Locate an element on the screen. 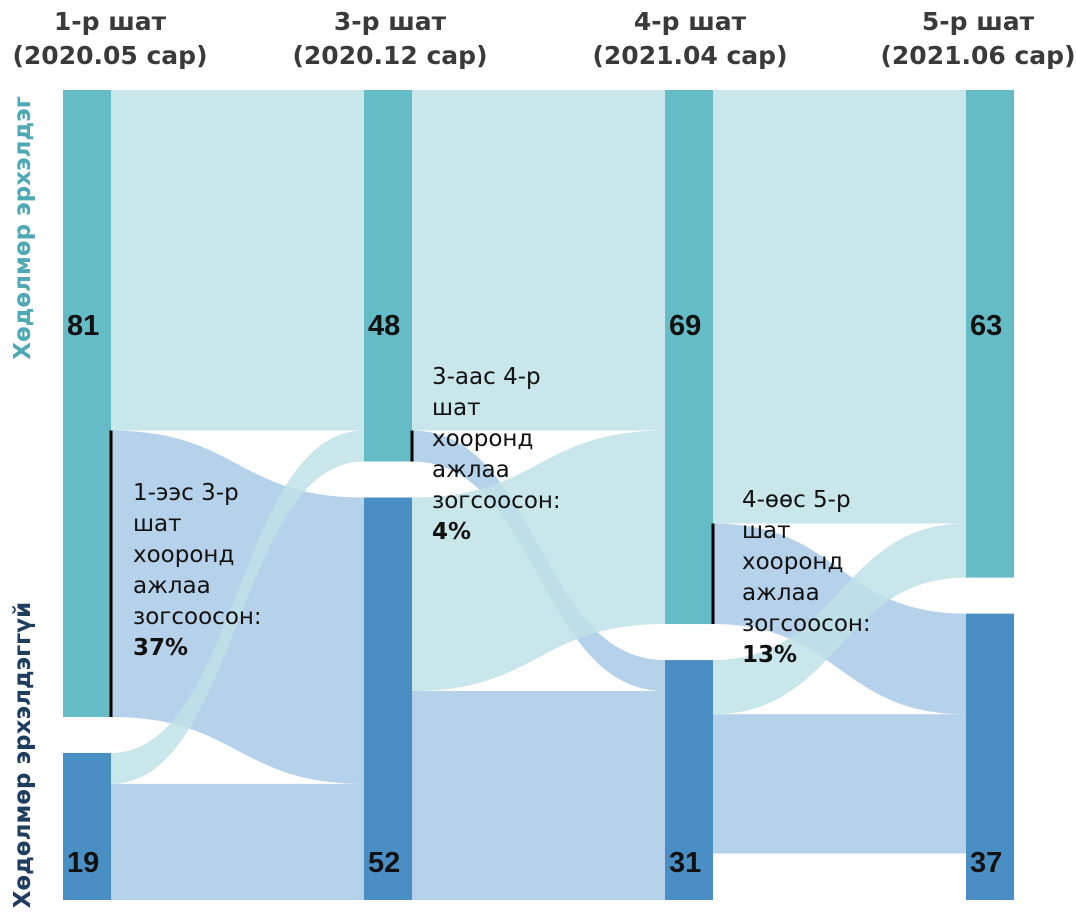 This screenshot has height=924, width=1076. value-label: 37 is located at coordinates (986, 863).